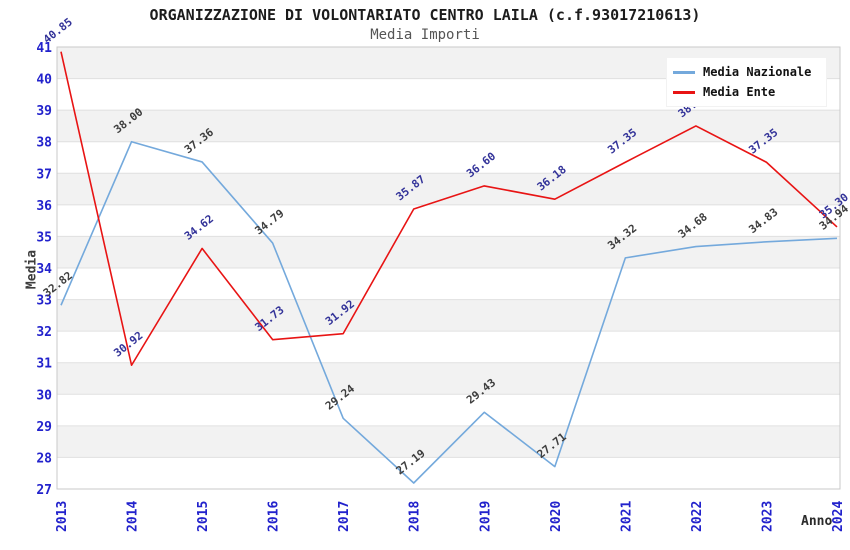 The height and width of the screenshot is (550, 850). What do you see at coordinates (757, 72) in the screenshot?
I see `legend-label: Media Nazionale` at bounding box center [757, 72].